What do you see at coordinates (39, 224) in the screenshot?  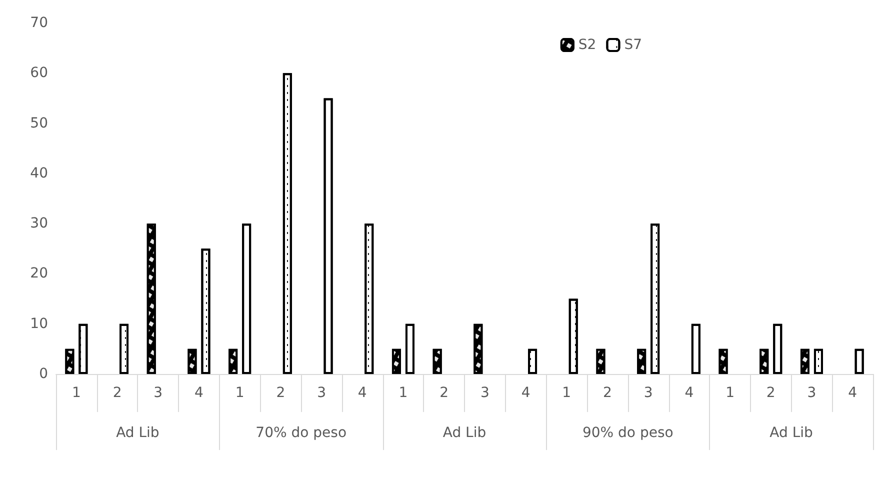 I see `y-tick-label: 30` at bounding box center [39, 224].